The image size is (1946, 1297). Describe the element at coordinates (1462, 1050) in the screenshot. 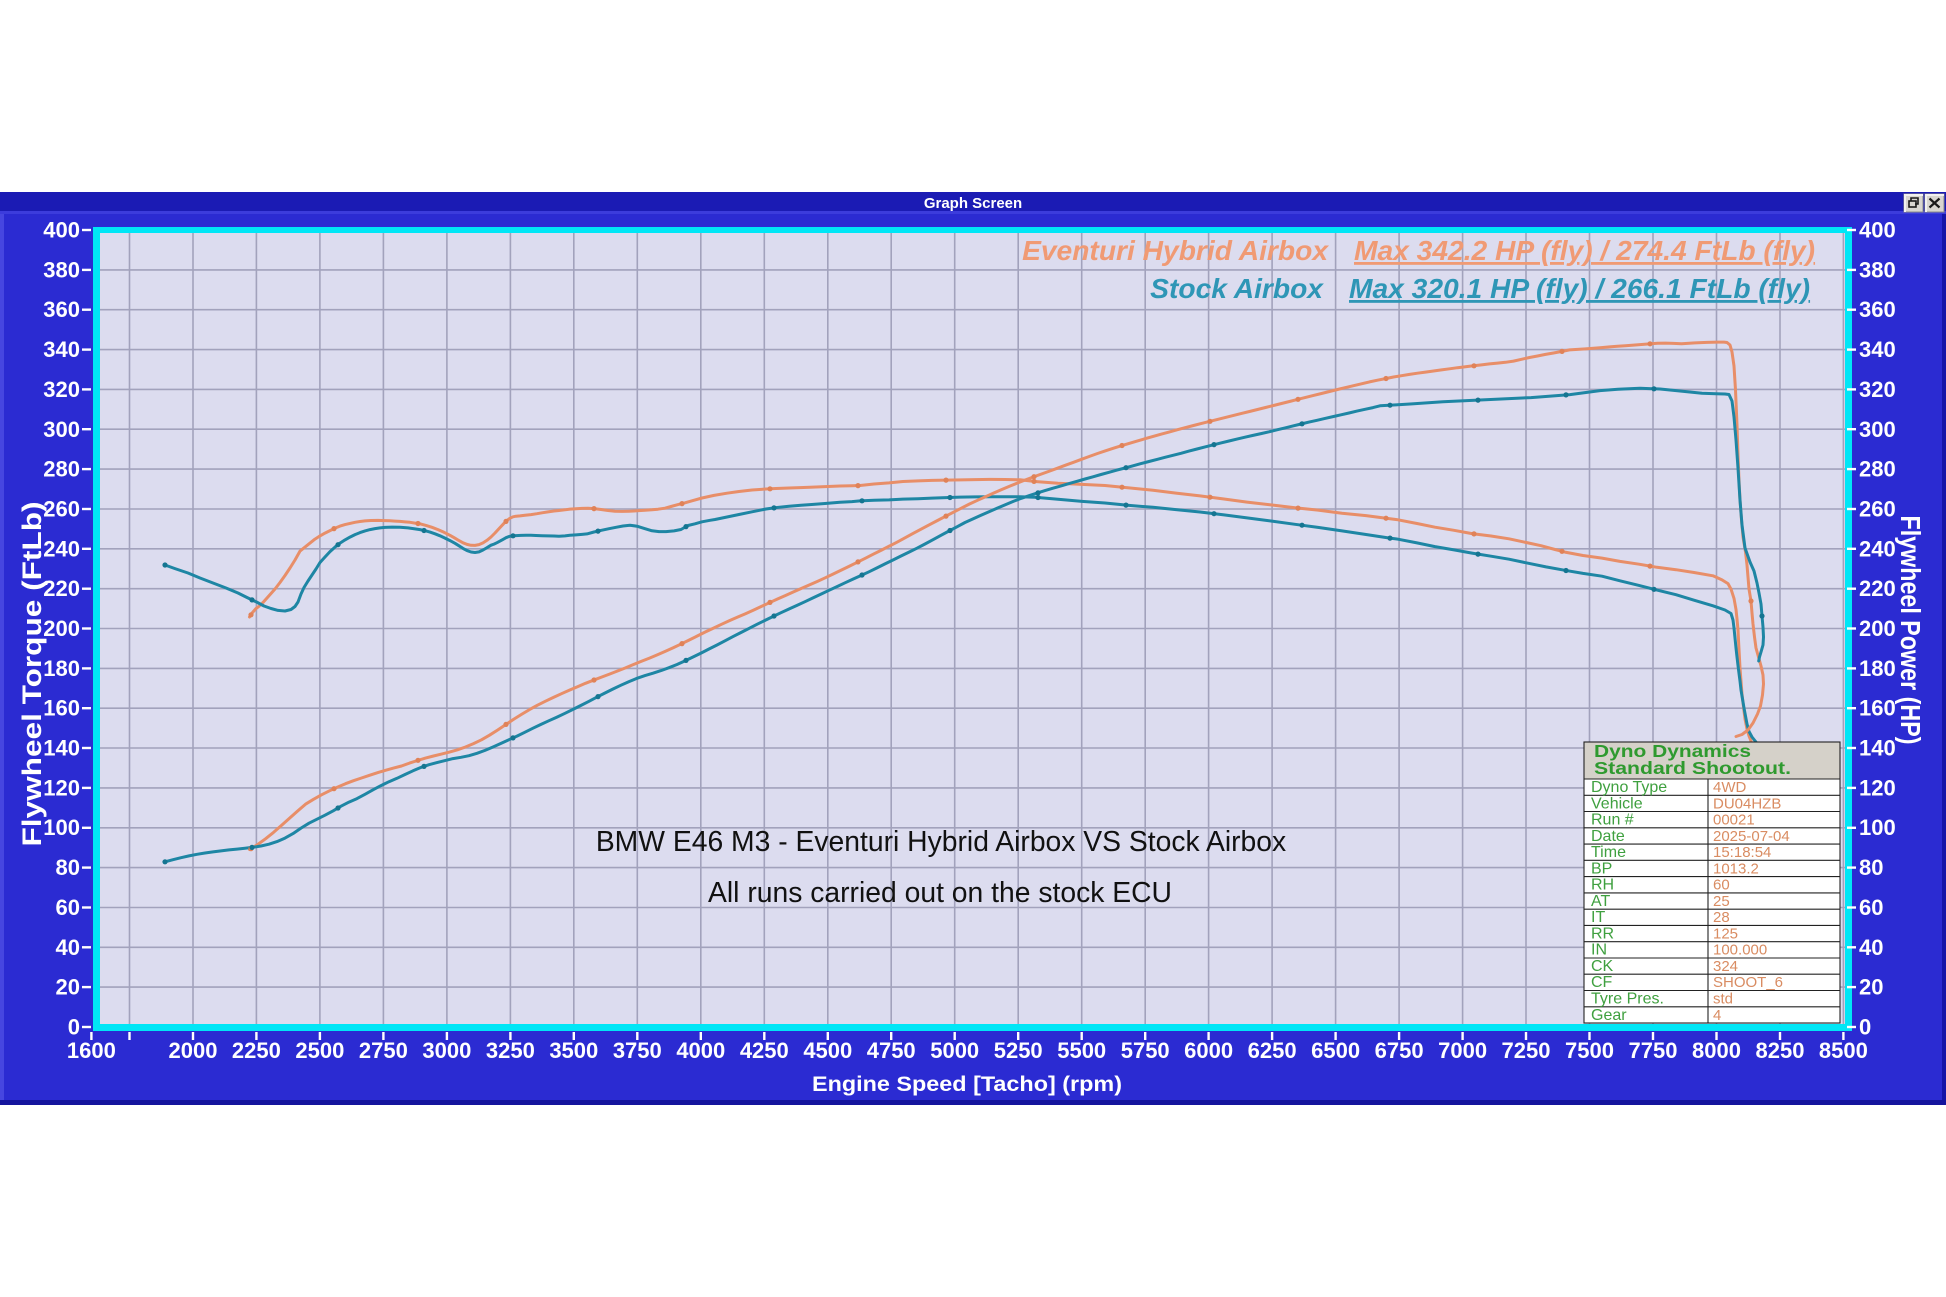

I see `svg-text: 7000` at that location.